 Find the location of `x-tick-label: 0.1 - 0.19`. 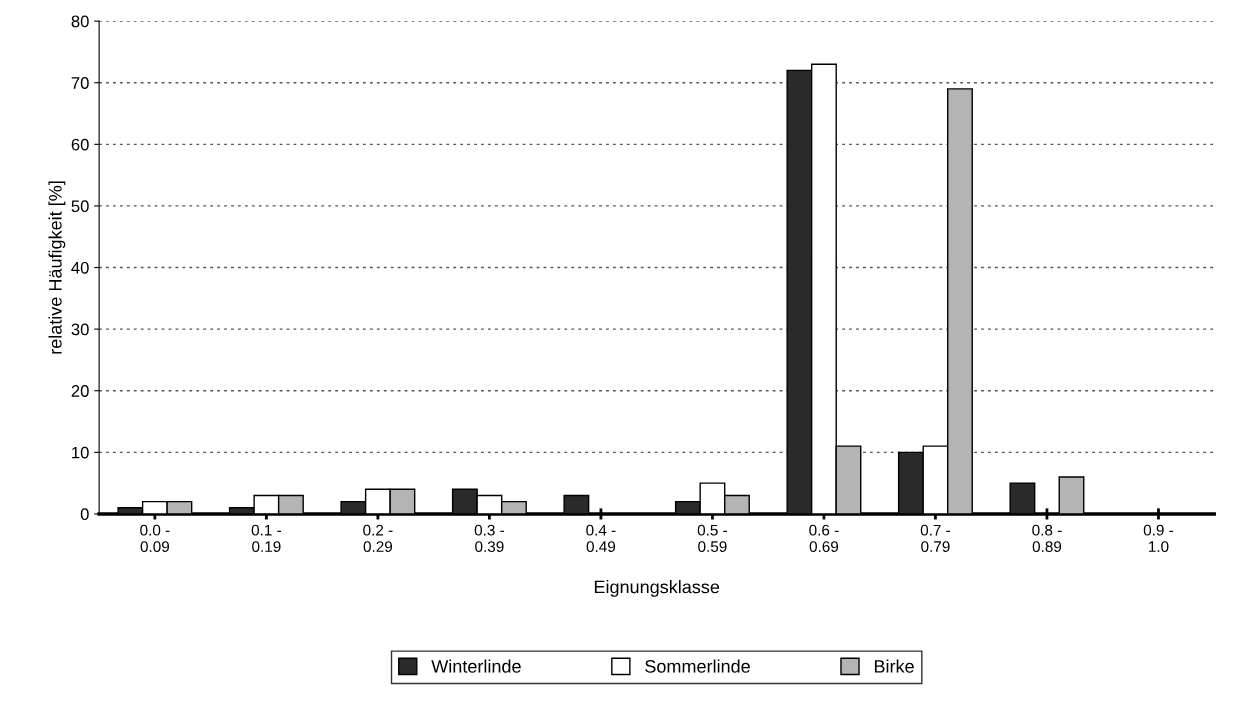

x-tick-label: 0.1 - 0.19 is located at coordinates (266, 538).